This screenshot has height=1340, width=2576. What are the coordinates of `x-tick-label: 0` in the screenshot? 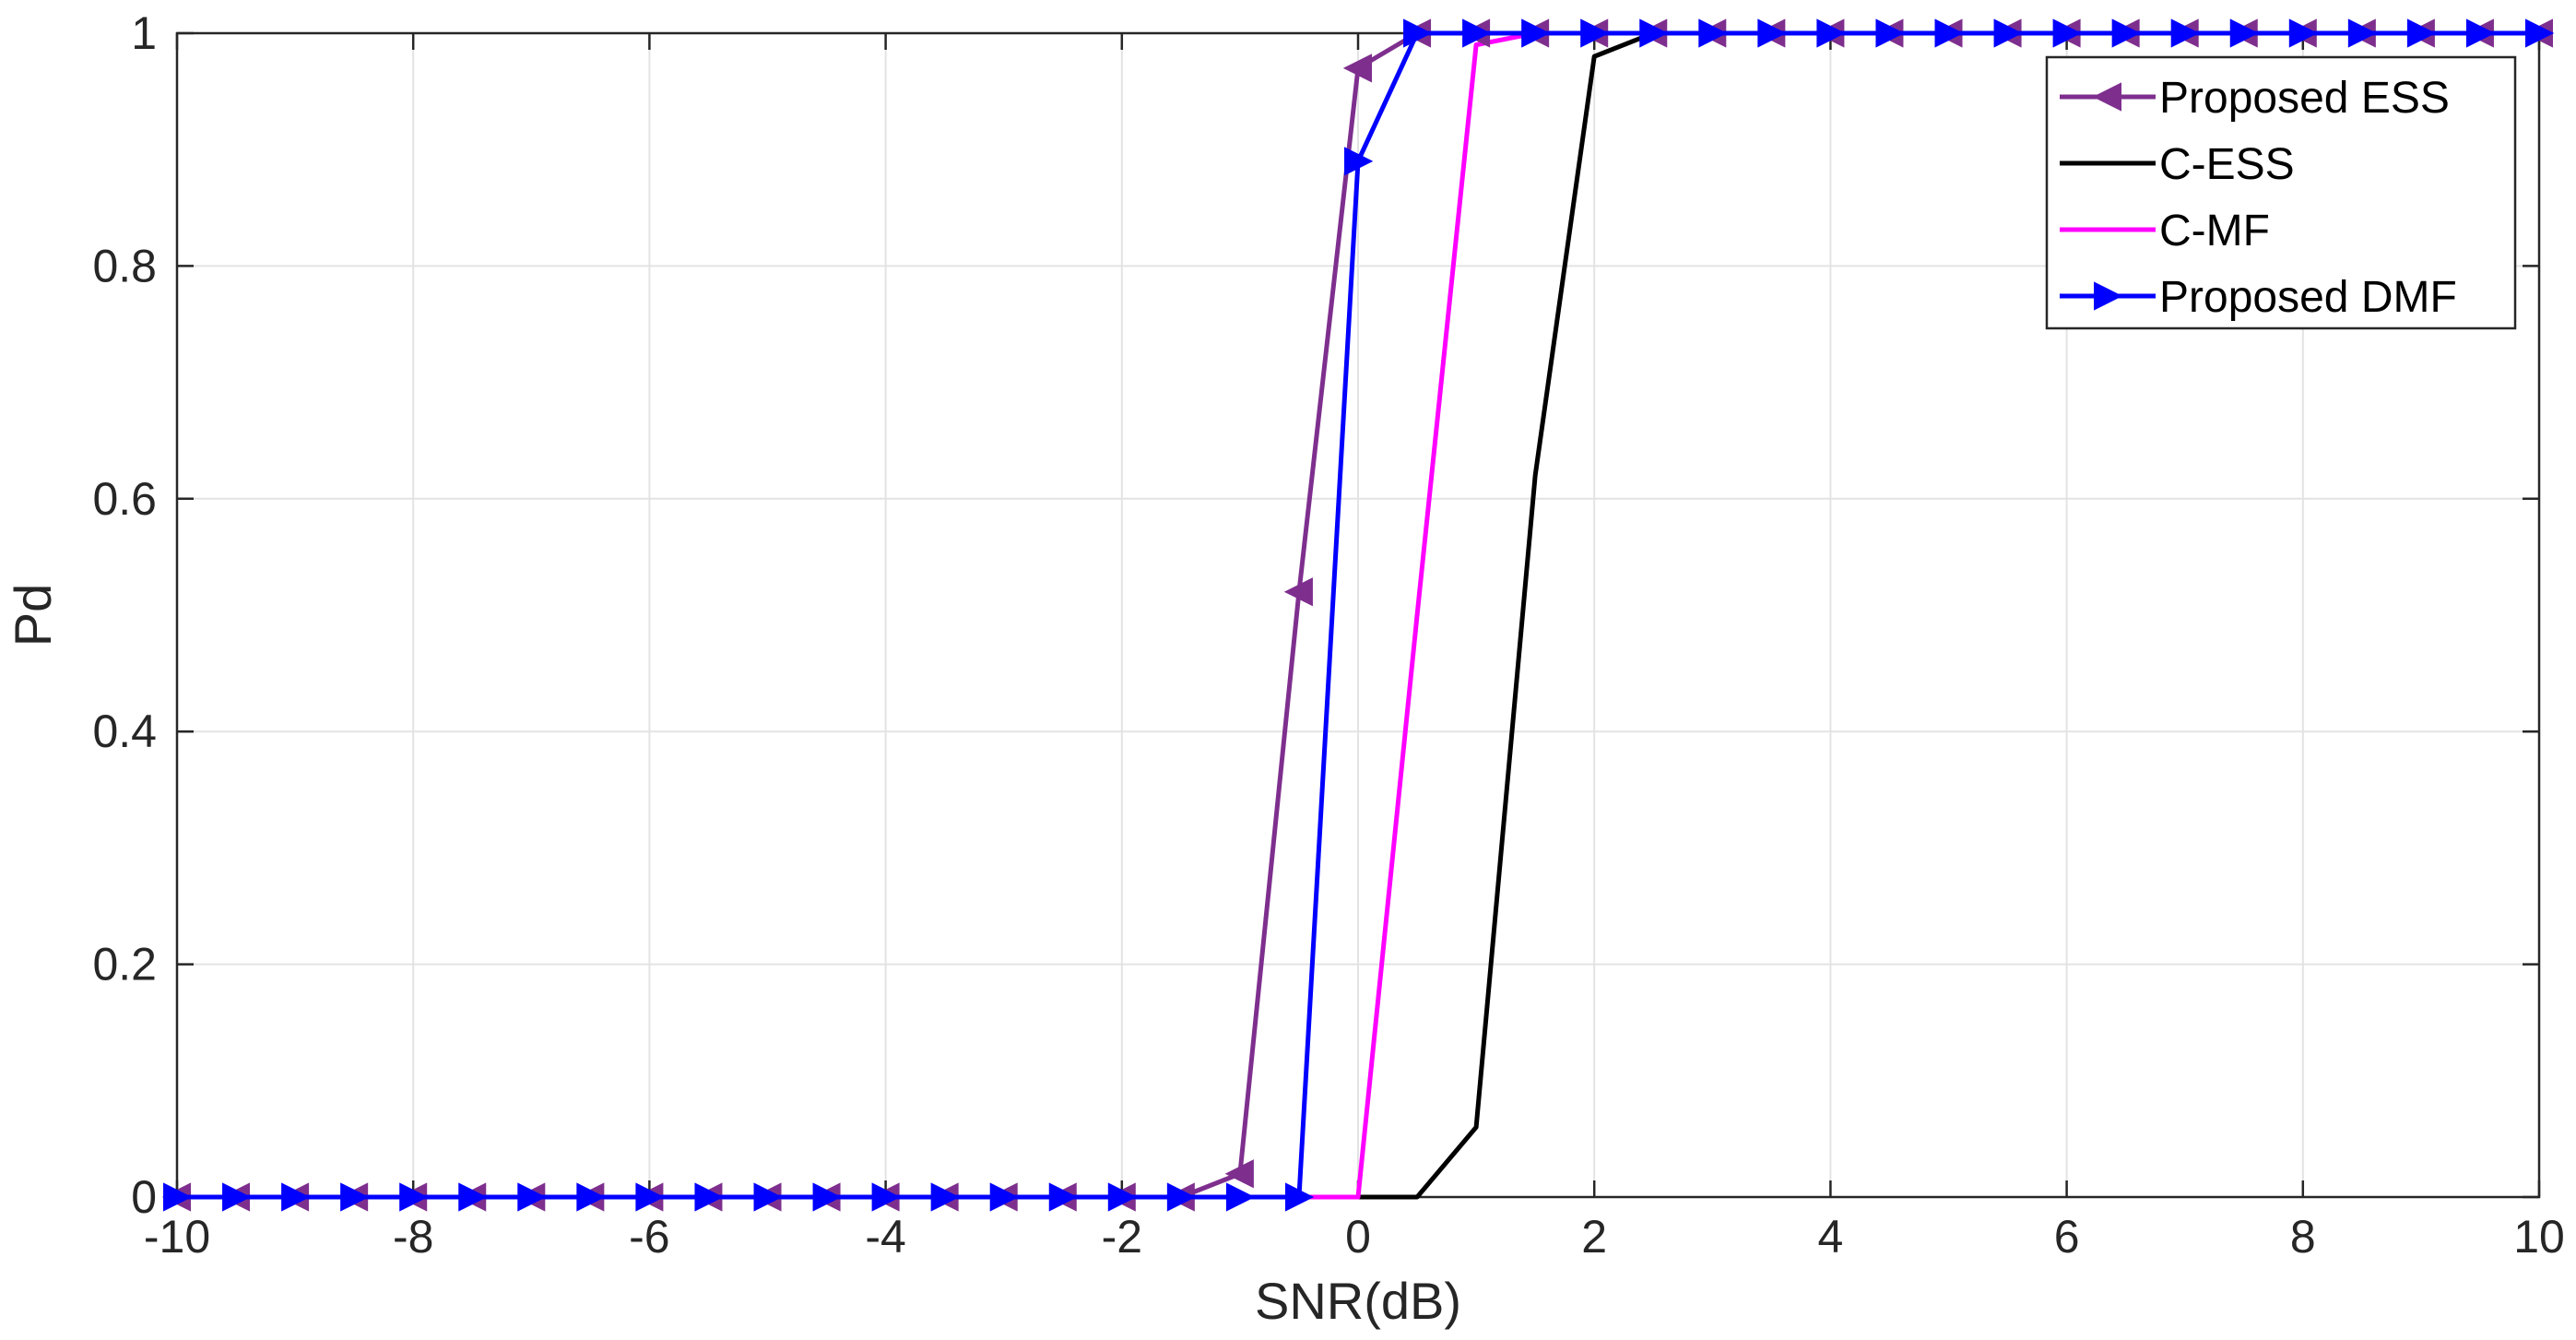 It's located at (1358, 1237).